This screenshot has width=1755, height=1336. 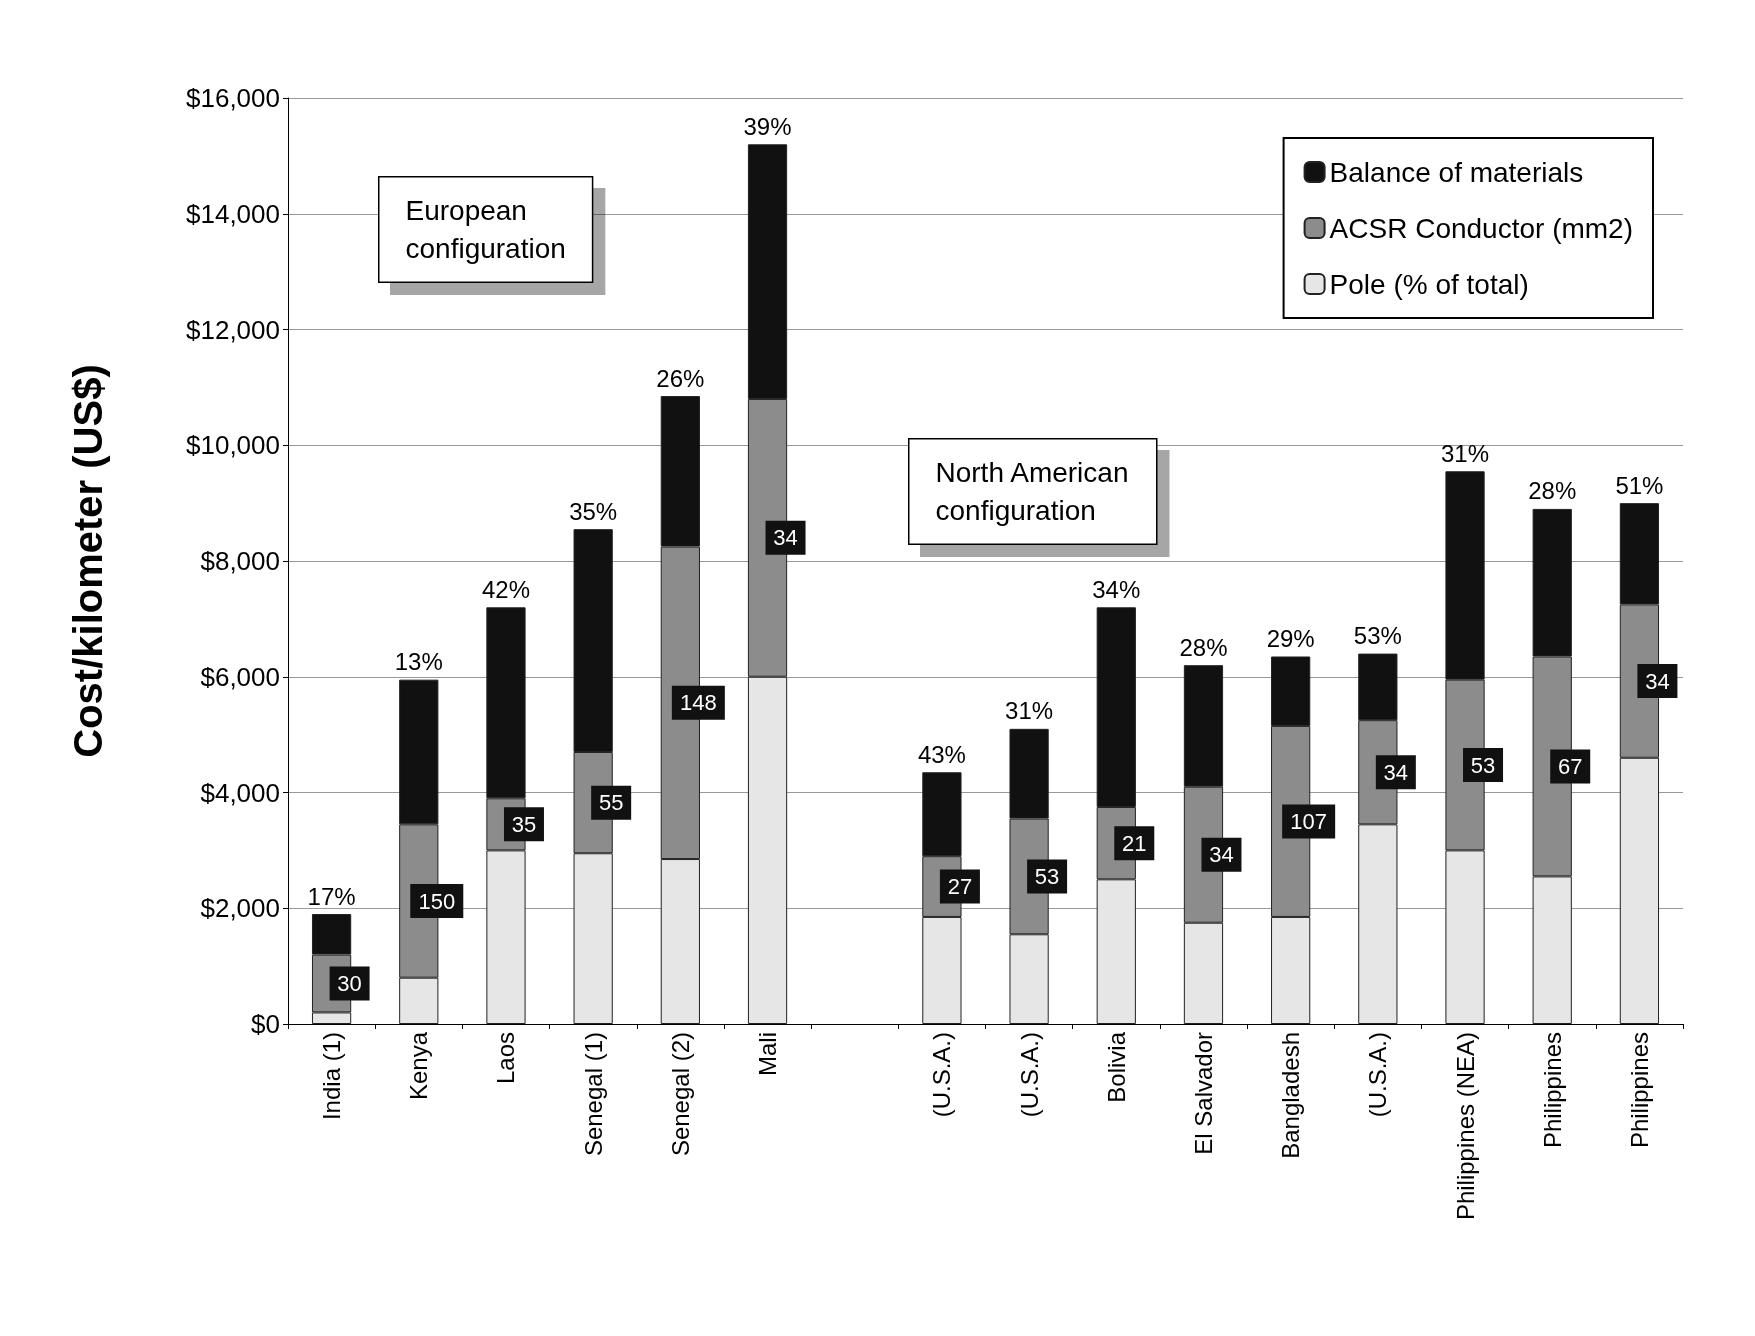 I want to click on x-tick-label: Senegal (1), so click(x=593, y=1094).